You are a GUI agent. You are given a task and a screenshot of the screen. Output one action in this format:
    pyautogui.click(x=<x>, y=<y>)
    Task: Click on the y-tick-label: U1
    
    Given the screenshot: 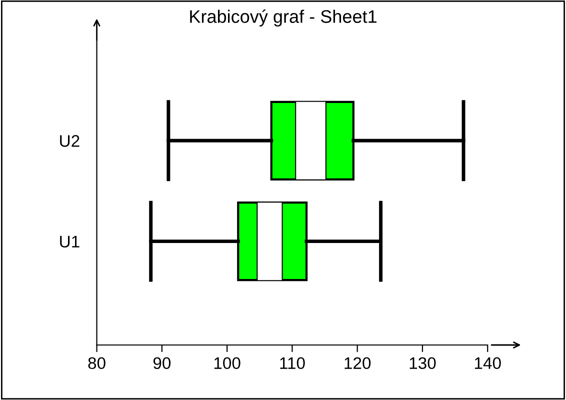 What is the action you would take?
    pyautogui.click(x=70, y=242)
    